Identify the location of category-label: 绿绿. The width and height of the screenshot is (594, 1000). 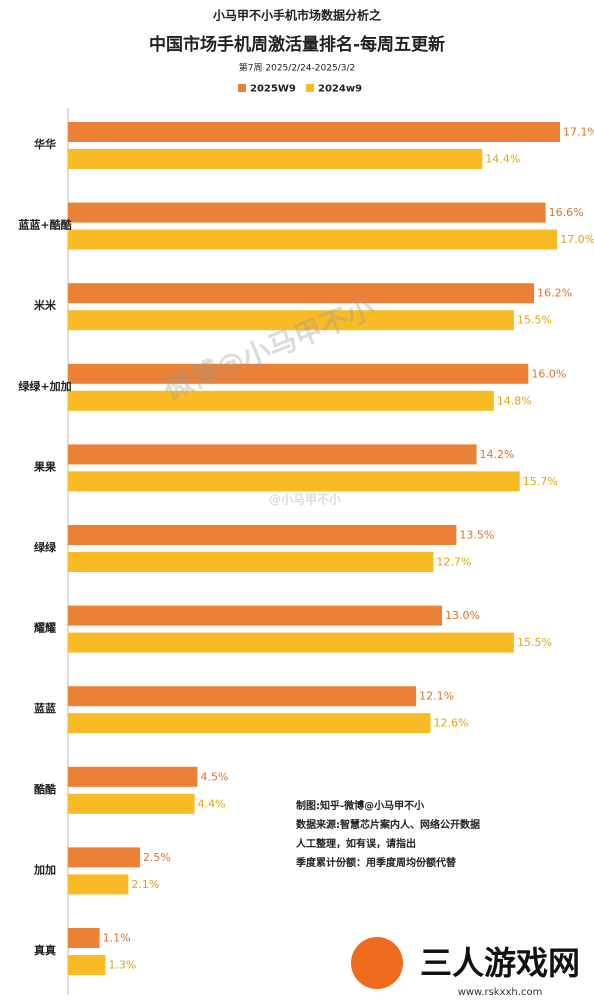
(45, 547).